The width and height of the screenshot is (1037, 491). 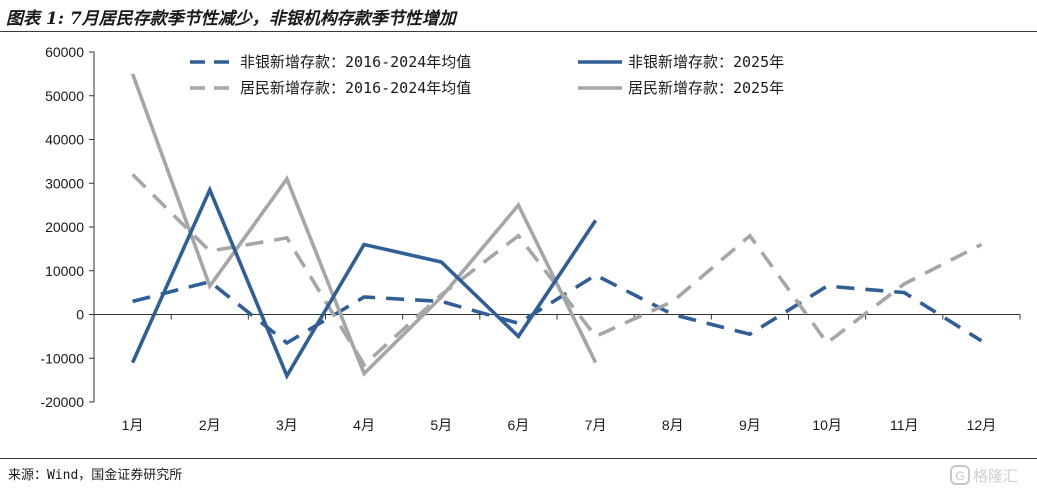 I want to click on y-tick-label: 50000, so click(x=64, y=96).